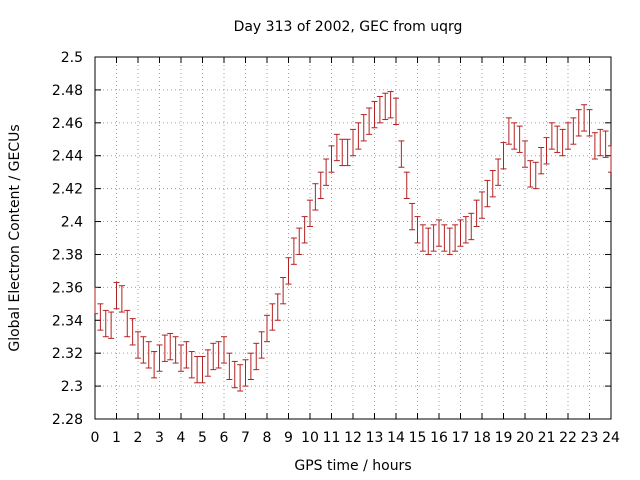  I want to click on x-tick-label: 23, so click(590, 438).